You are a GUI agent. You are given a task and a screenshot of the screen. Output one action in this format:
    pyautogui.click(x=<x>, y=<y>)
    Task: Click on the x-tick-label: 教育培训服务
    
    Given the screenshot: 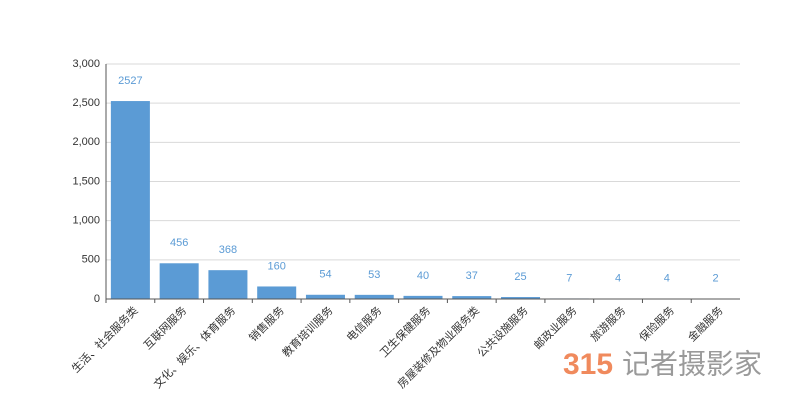 What is the action you would take?
    pyautogui.click(x=307, y=331)
    